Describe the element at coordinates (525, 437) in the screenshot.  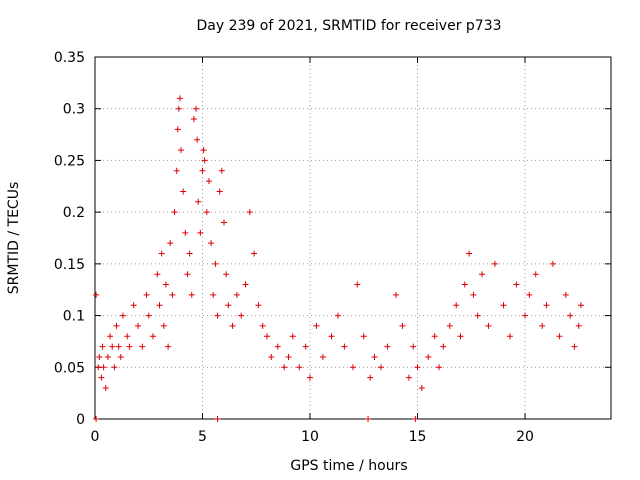
I see `x-tick-label: 20` at that location.